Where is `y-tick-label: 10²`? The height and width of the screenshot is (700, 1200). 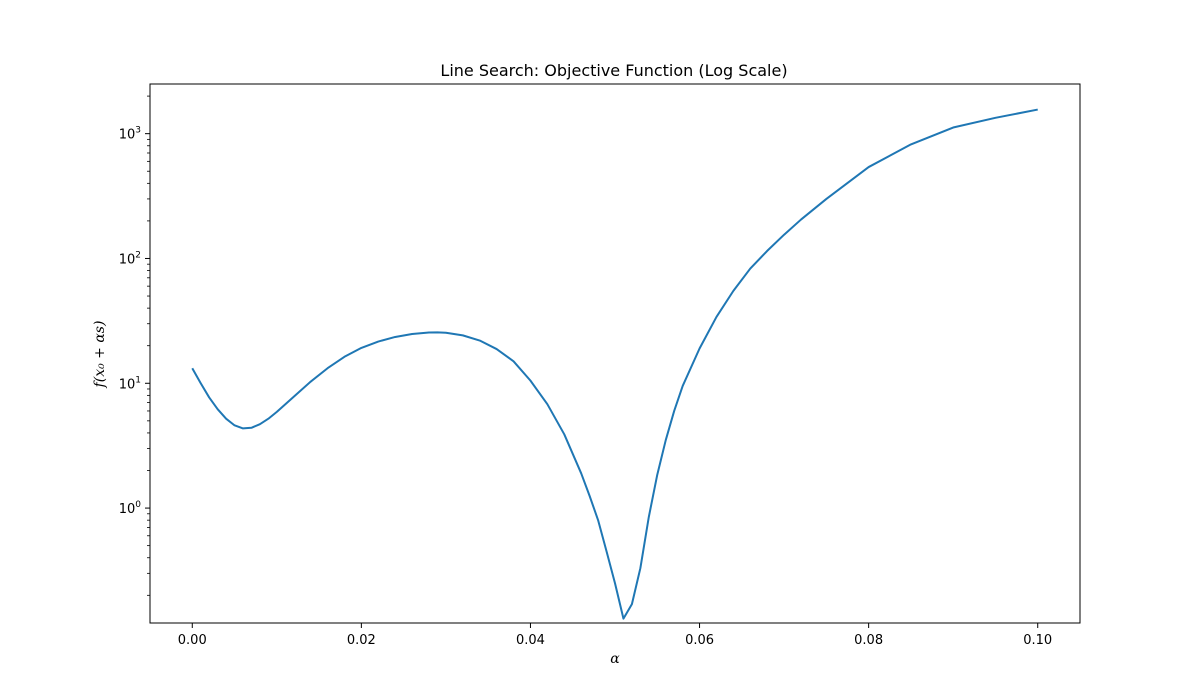
y-tick-label: 10² is located at coordinates (130, 258).